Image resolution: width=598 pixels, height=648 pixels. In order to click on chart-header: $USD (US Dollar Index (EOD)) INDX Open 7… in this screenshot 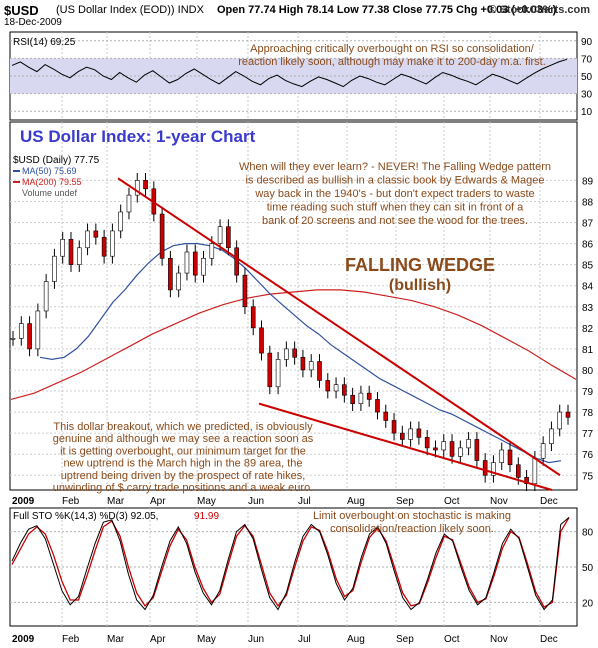, I will do `click(299, 10)`.